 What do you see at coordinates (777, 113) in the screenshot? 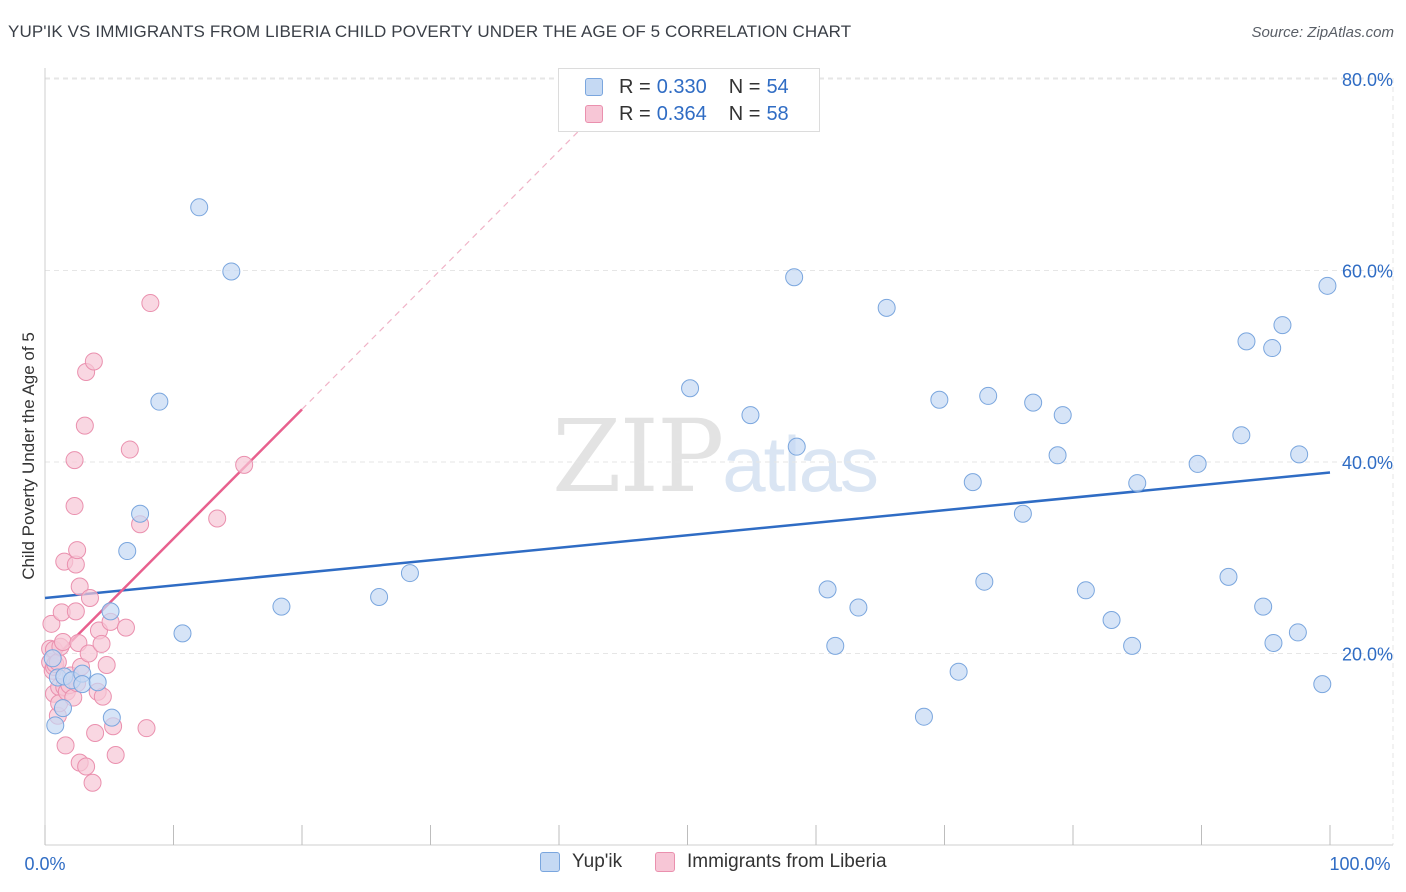
I see `legend-n-value: 58` at bounding box center [777, 113].